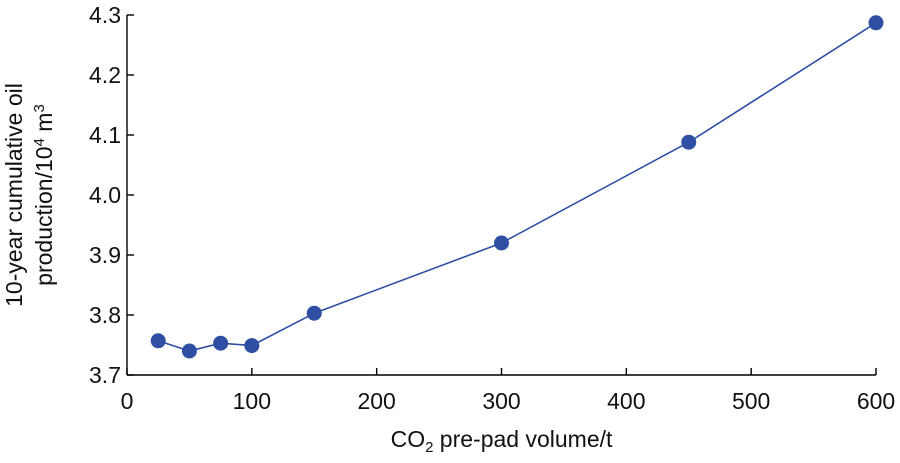 This screenshot has height=463, width=900. I want to click on x-tick-label: 0, so click(127, 401).